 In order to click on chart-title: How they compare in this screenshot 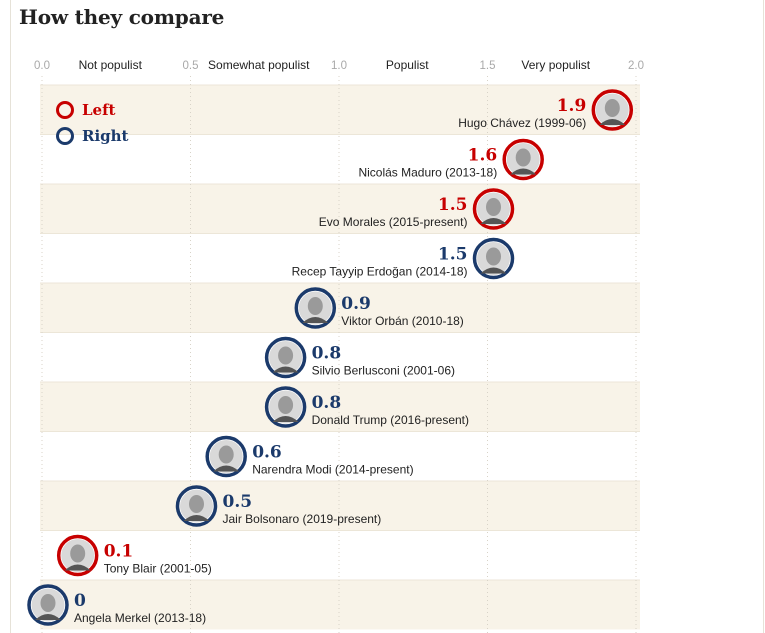, I will do `click(122, 17)`.